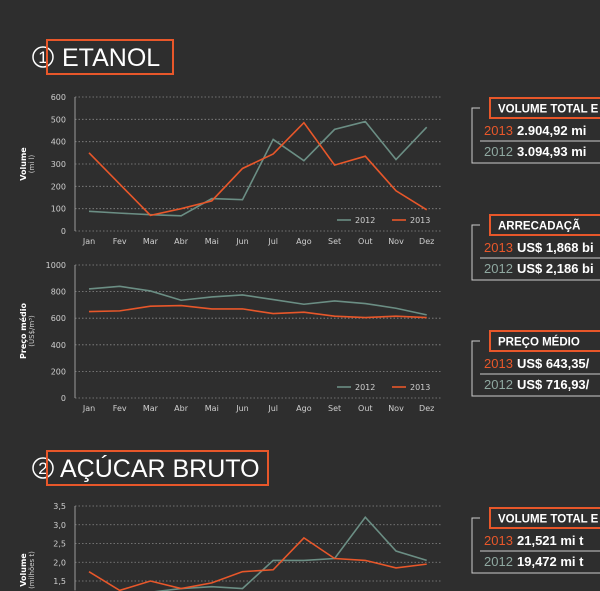 The image size is (600, 591). What do you see at coordinates (59, 506) in the screenshot?
I see `y-tick-label: 3,5` at bounding box center [59, 506].